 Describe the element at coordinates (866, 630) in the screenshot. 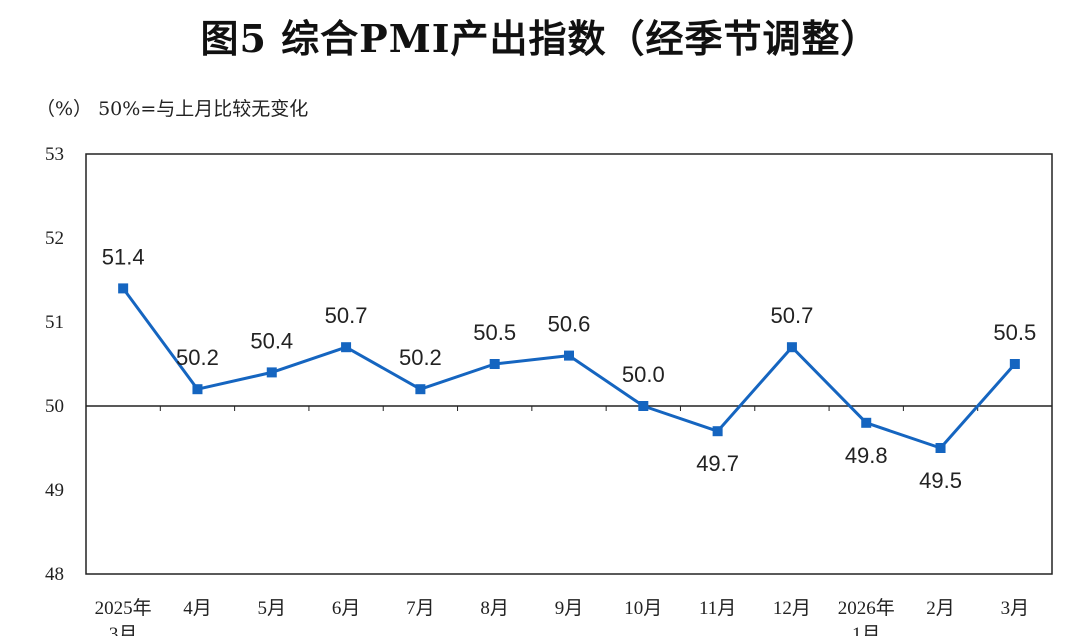

I see `x-tick-label: 1月` at that location.